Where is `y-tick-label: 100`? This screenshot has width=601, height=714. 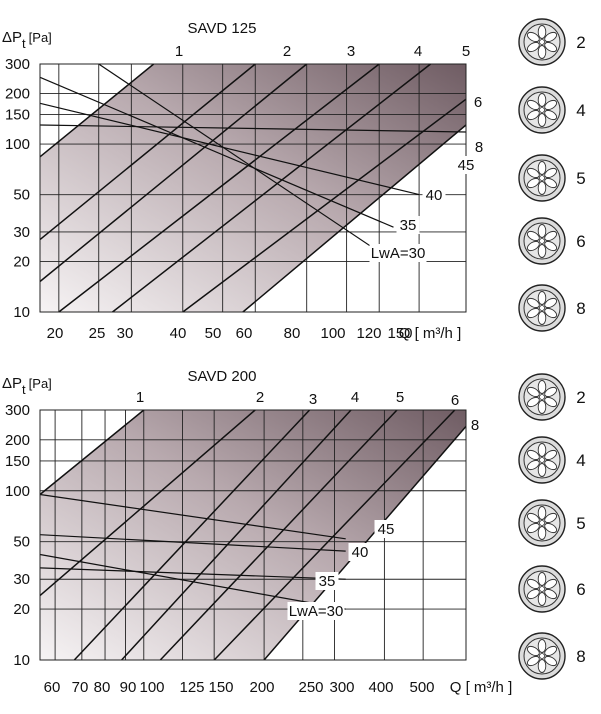 y-tick-label: 100 is located at coordinates (17, 144).